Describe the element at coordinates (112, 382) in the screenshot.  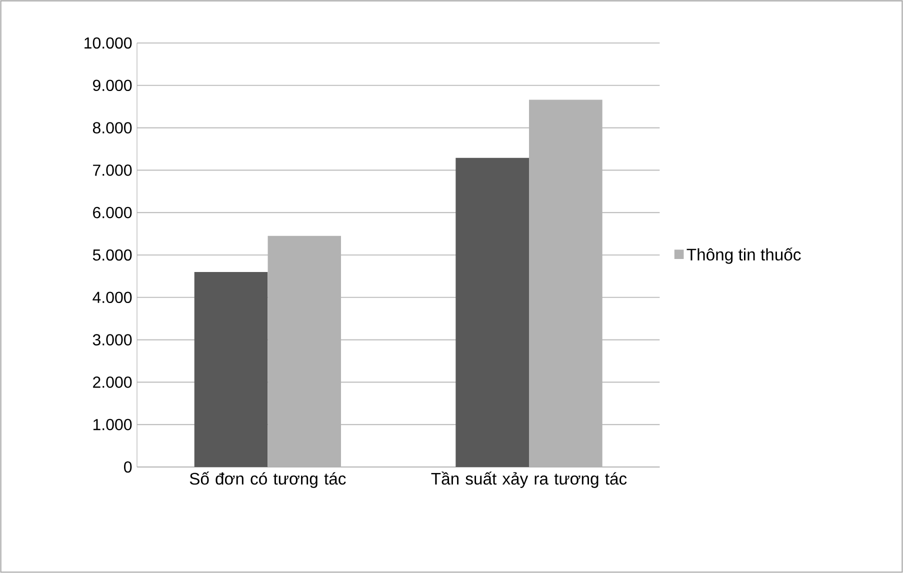
I see `y-tick-label: 2.000` at that location.